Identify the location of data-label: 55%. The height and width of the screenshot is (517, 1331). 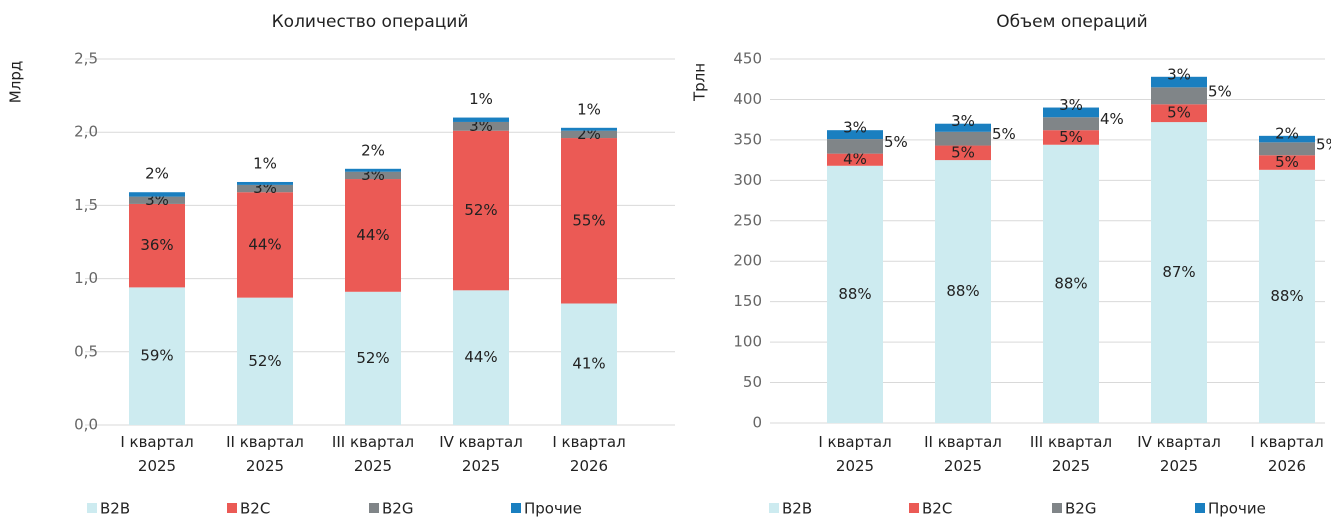
(588, 220).